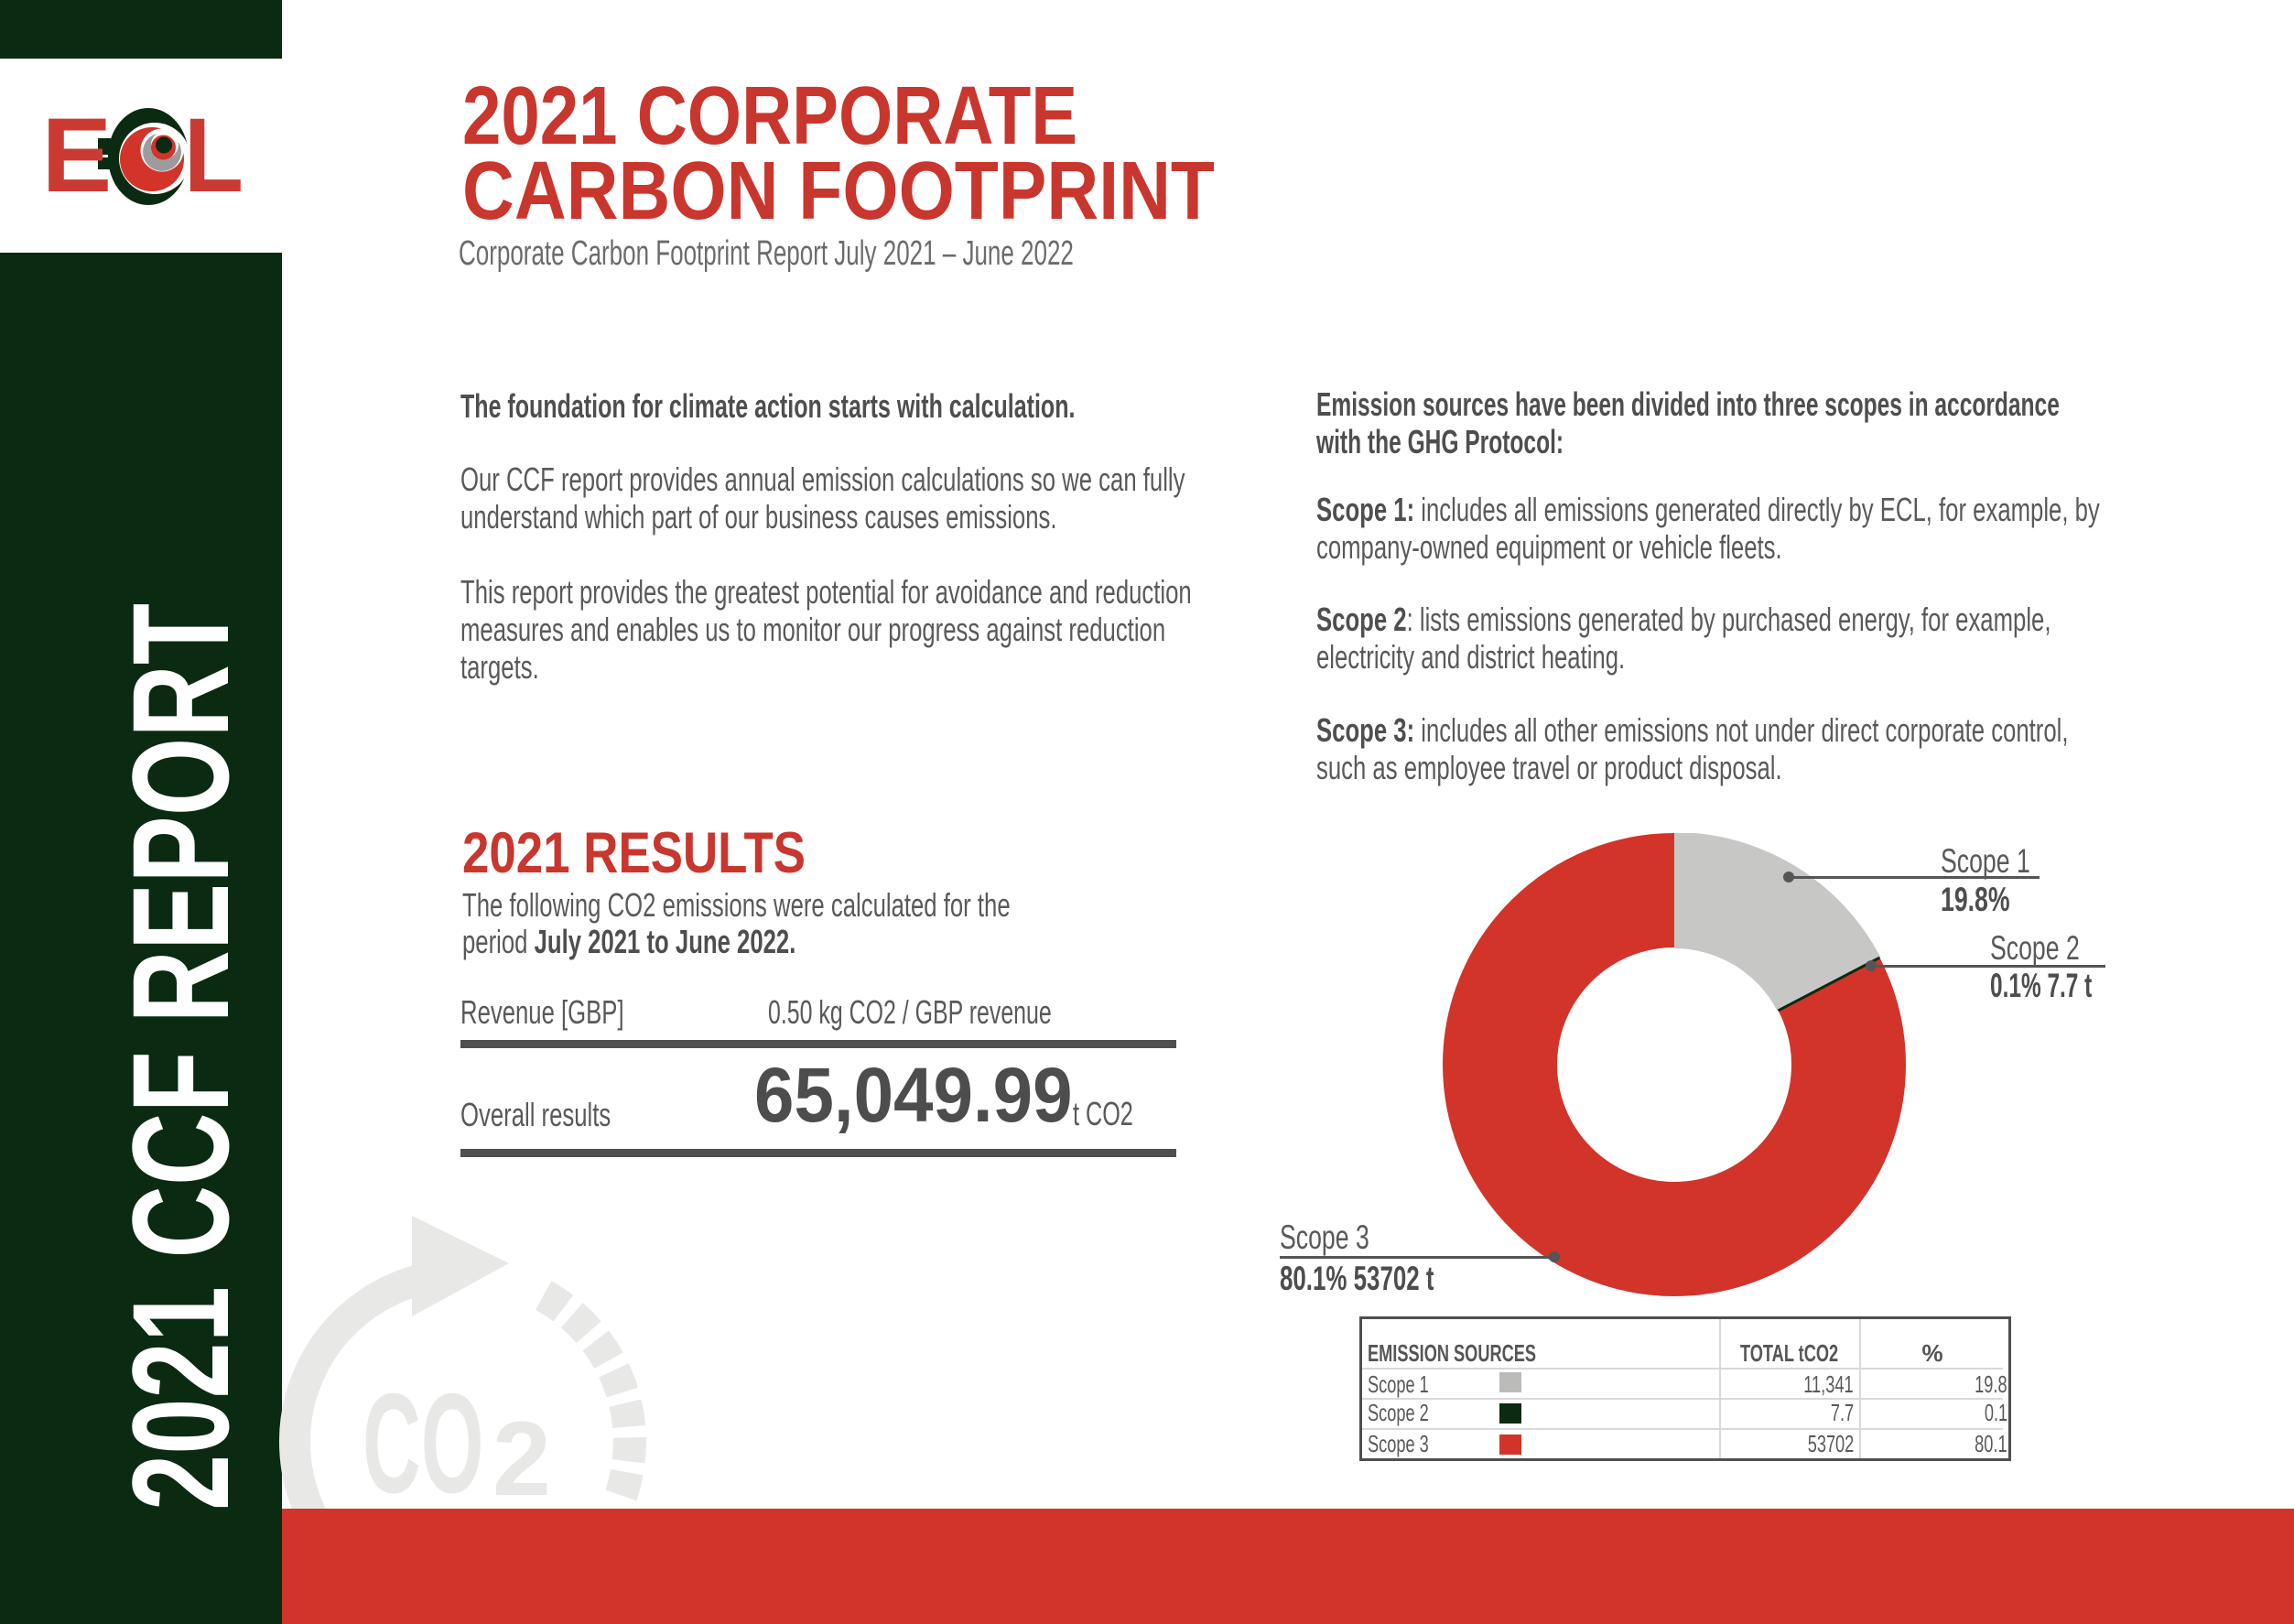 The image size is (2294, 1624). I want to click on svg-text: 2021 CCF REPORT, so click(180, 1056).